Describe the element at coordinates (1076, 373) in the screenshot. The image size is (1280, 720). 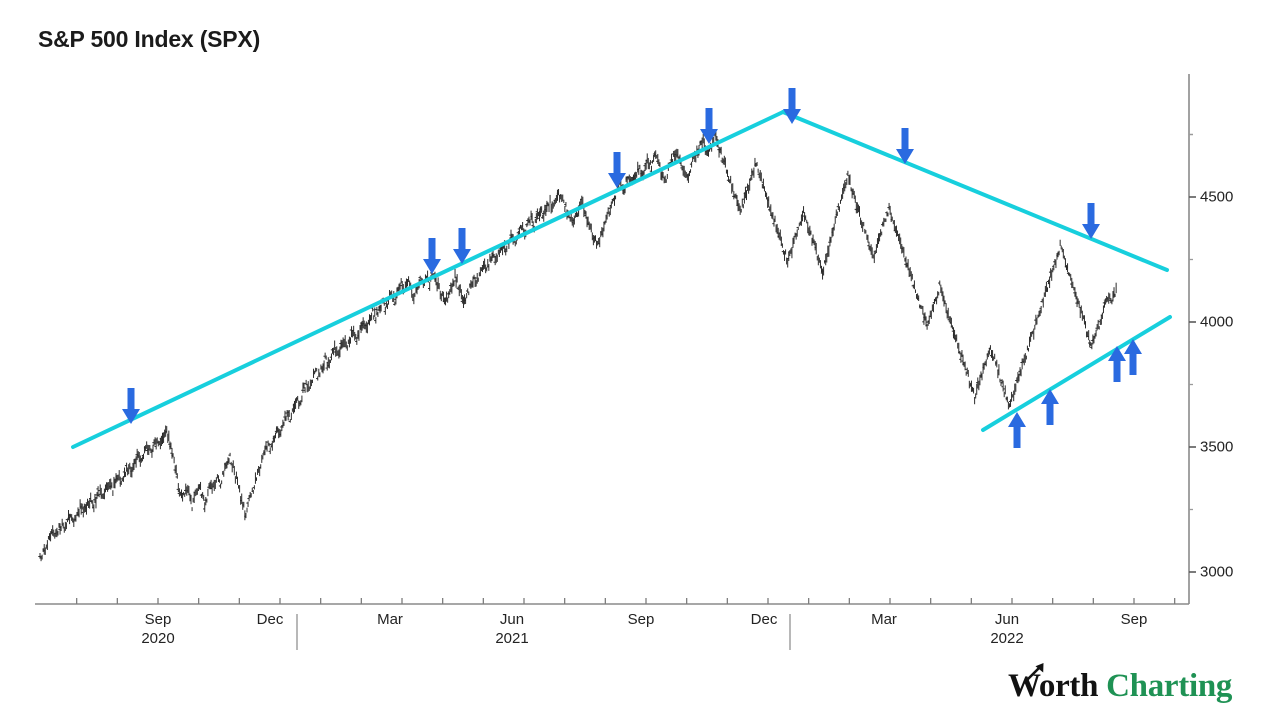
I see `rising-support-trendline-2022` at that location.